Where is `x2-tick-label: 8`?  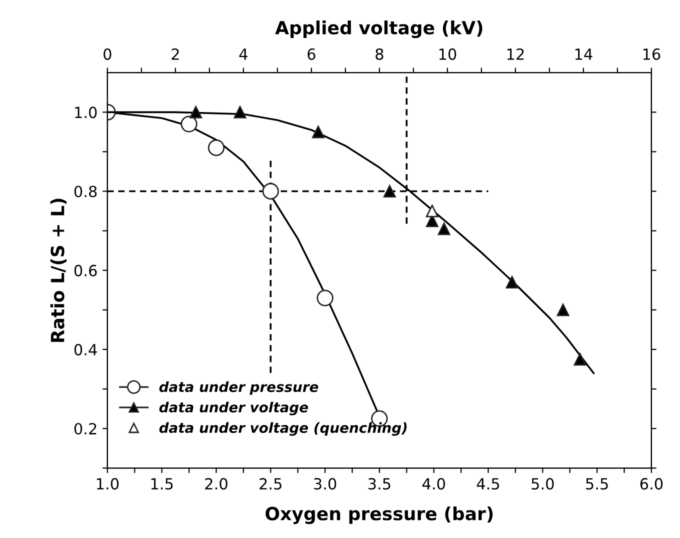
x2-tick-label: 8 is located at coordinates (380, 54).